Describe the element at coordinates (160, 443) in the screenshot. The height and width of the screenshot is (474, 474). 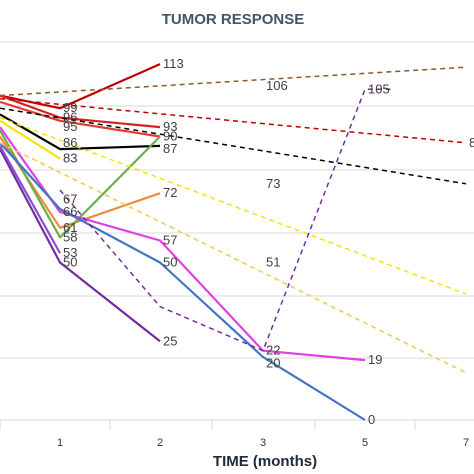
I see `x-tick-label: 2` at that location.